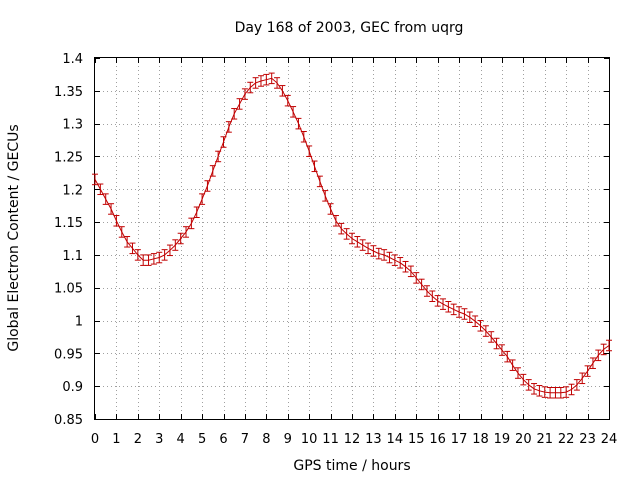 The height and width of the screenshot is (480, 640). What do you see at coordinates (14, 237) in the screenshot?
I see `y-axis-title: Global Electron Content / GECUs` at bounding box center [14, 237].